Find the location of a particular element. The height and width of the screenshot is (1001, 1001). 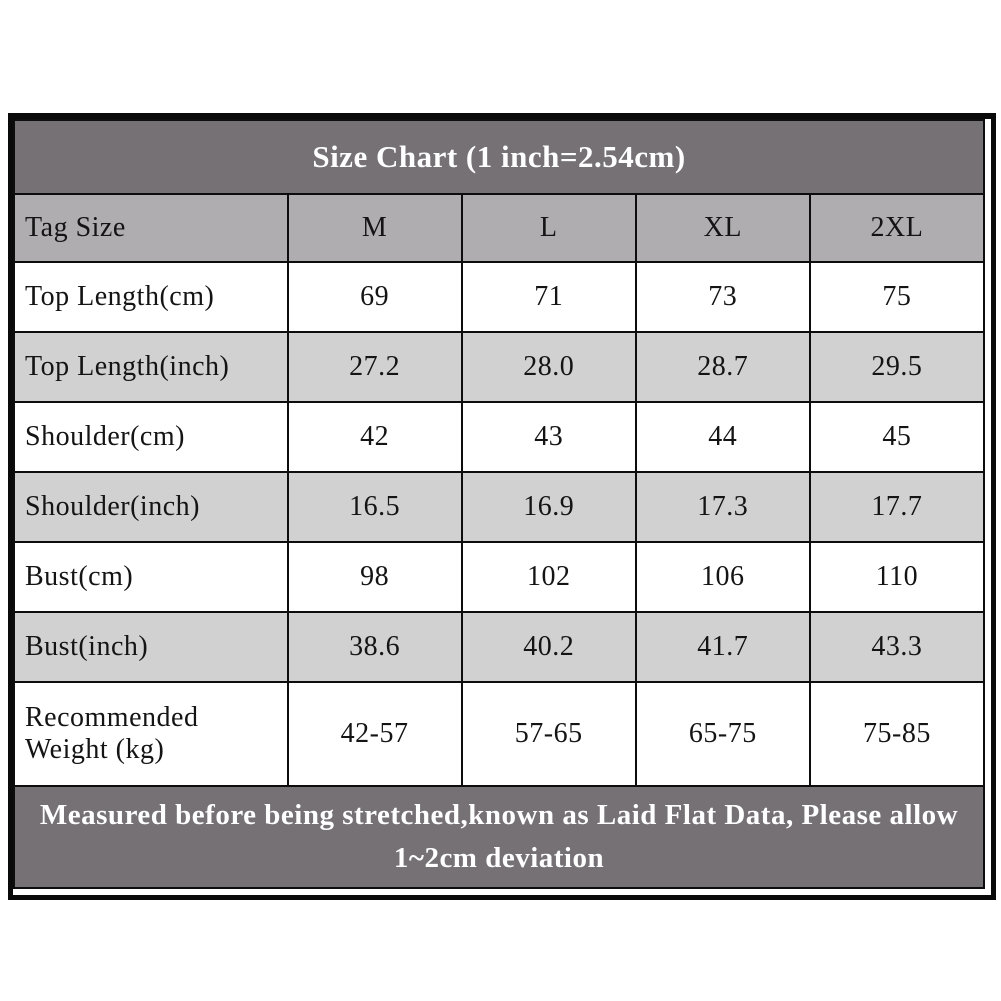

value-cell: 16.5 is located at coordinates (374, 507).